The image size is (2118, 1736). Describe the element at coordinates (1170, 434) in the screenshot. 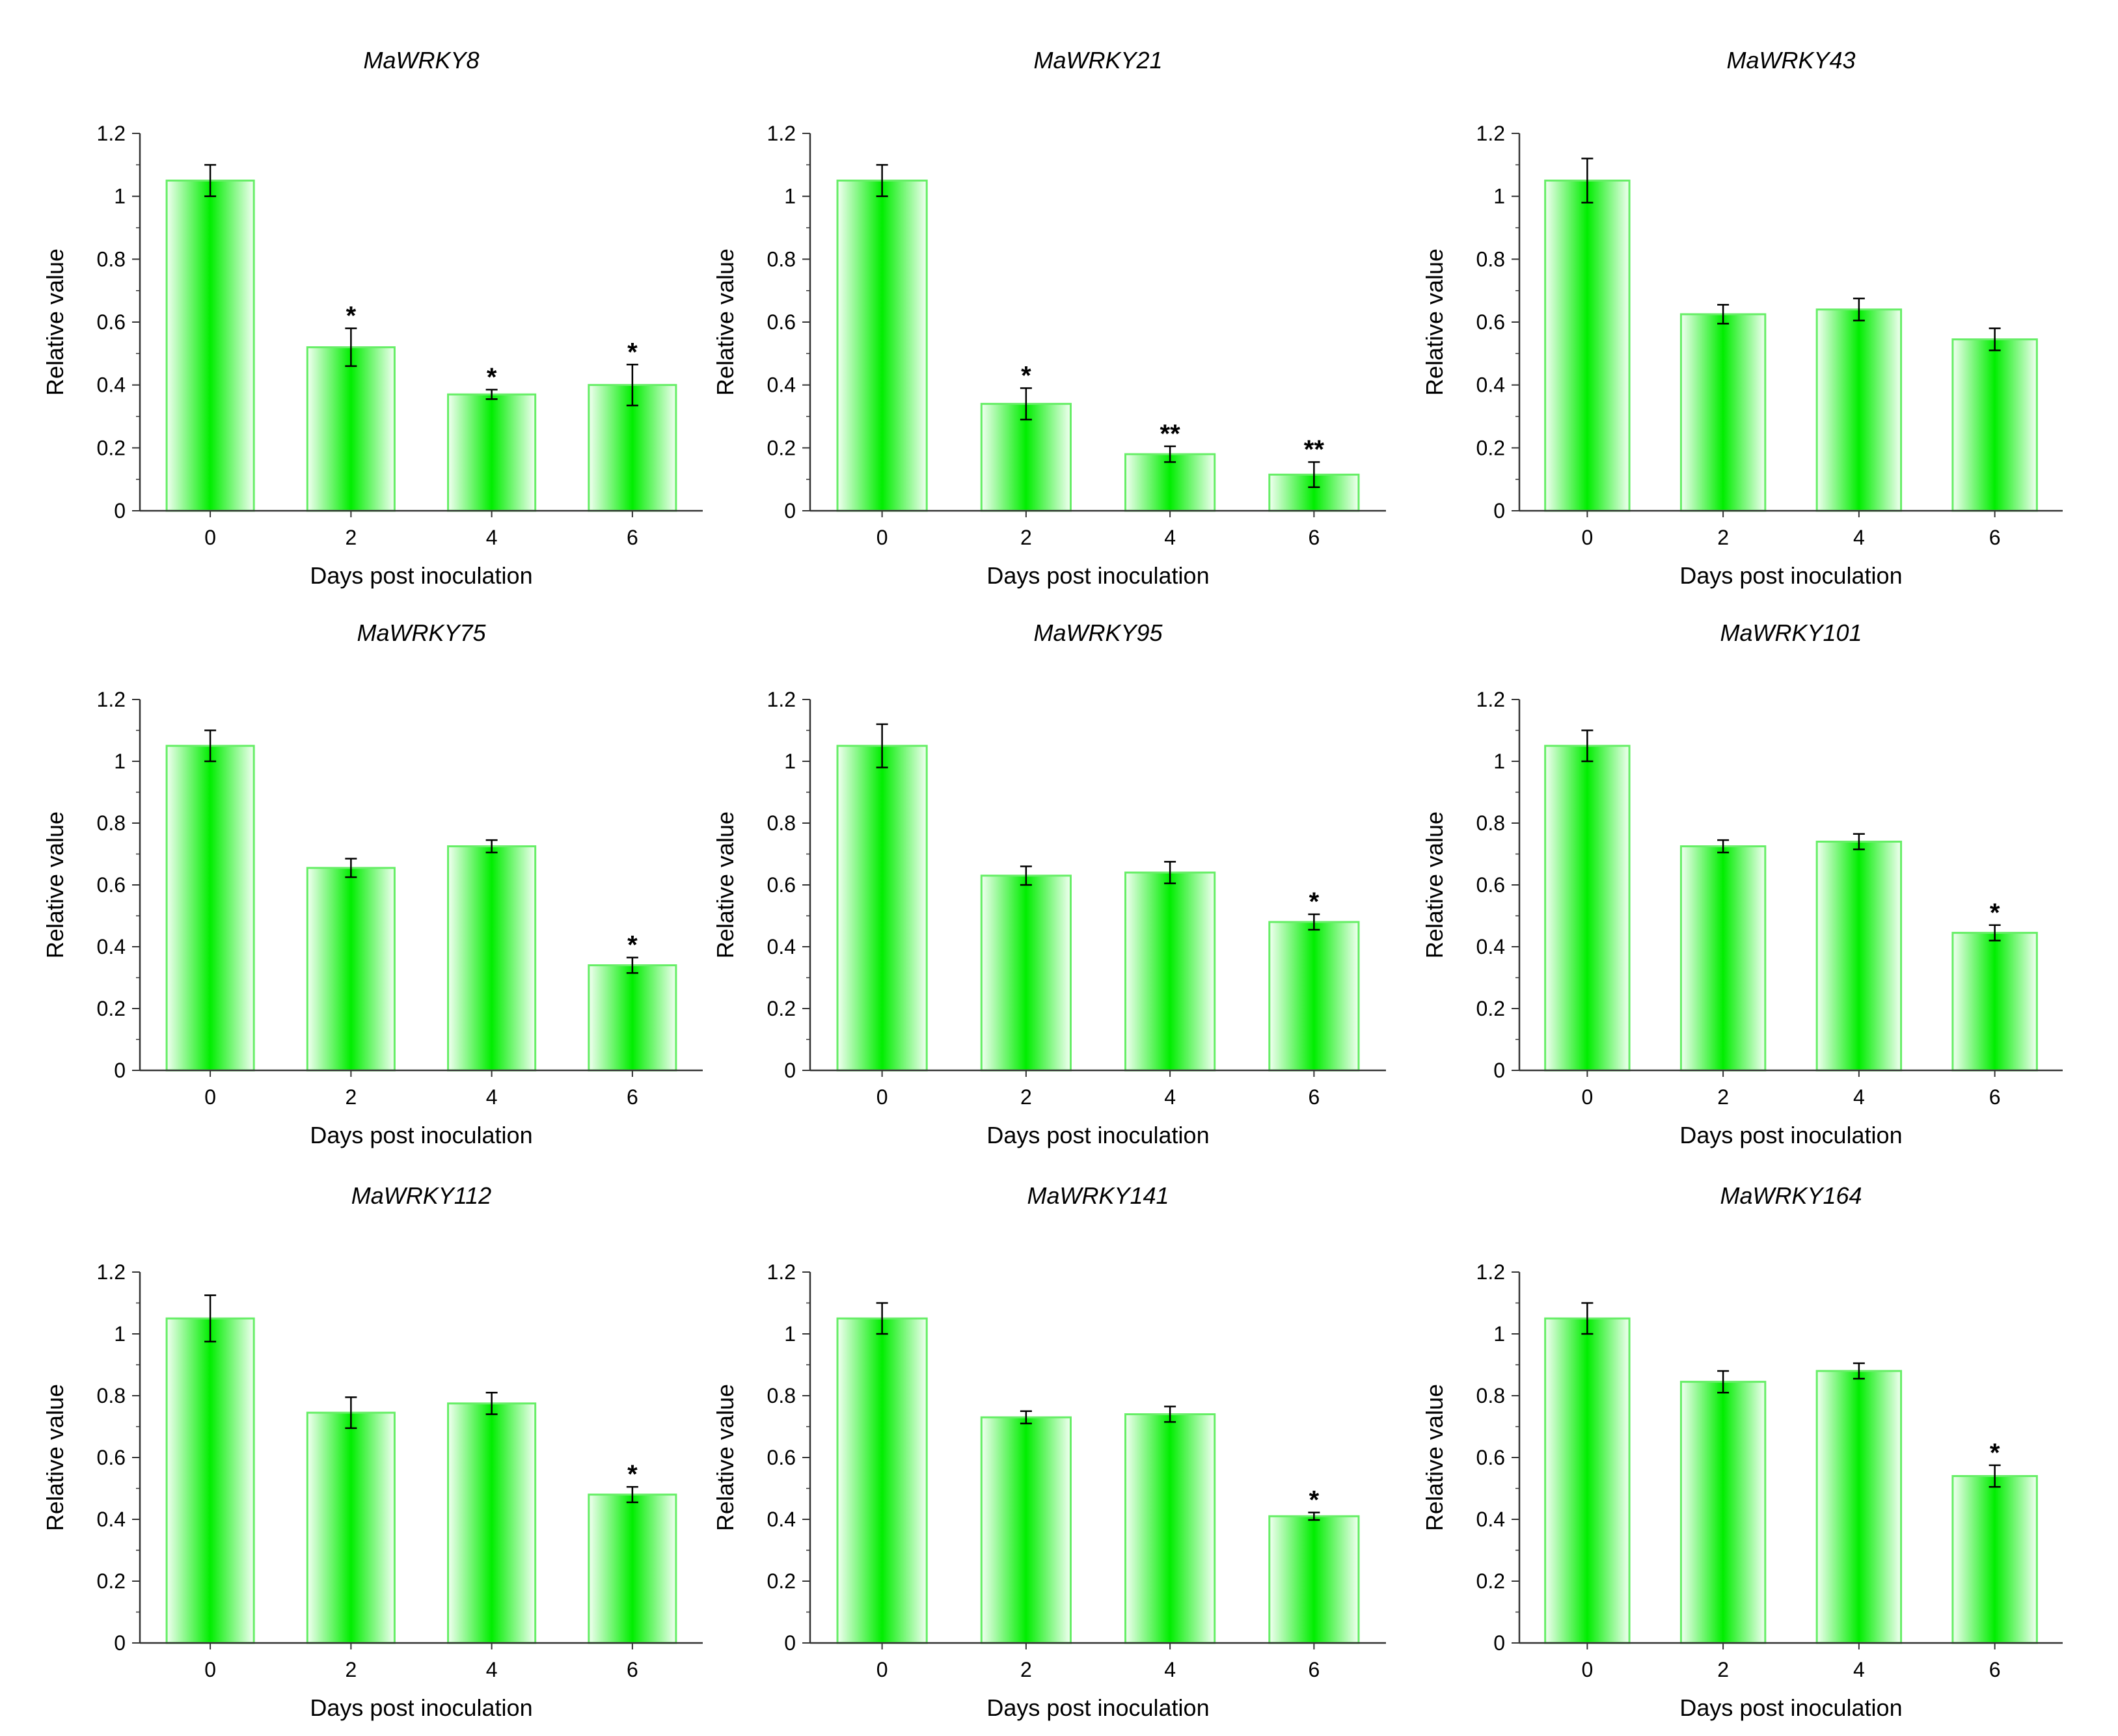

I see `significance-mark: **` at that location.